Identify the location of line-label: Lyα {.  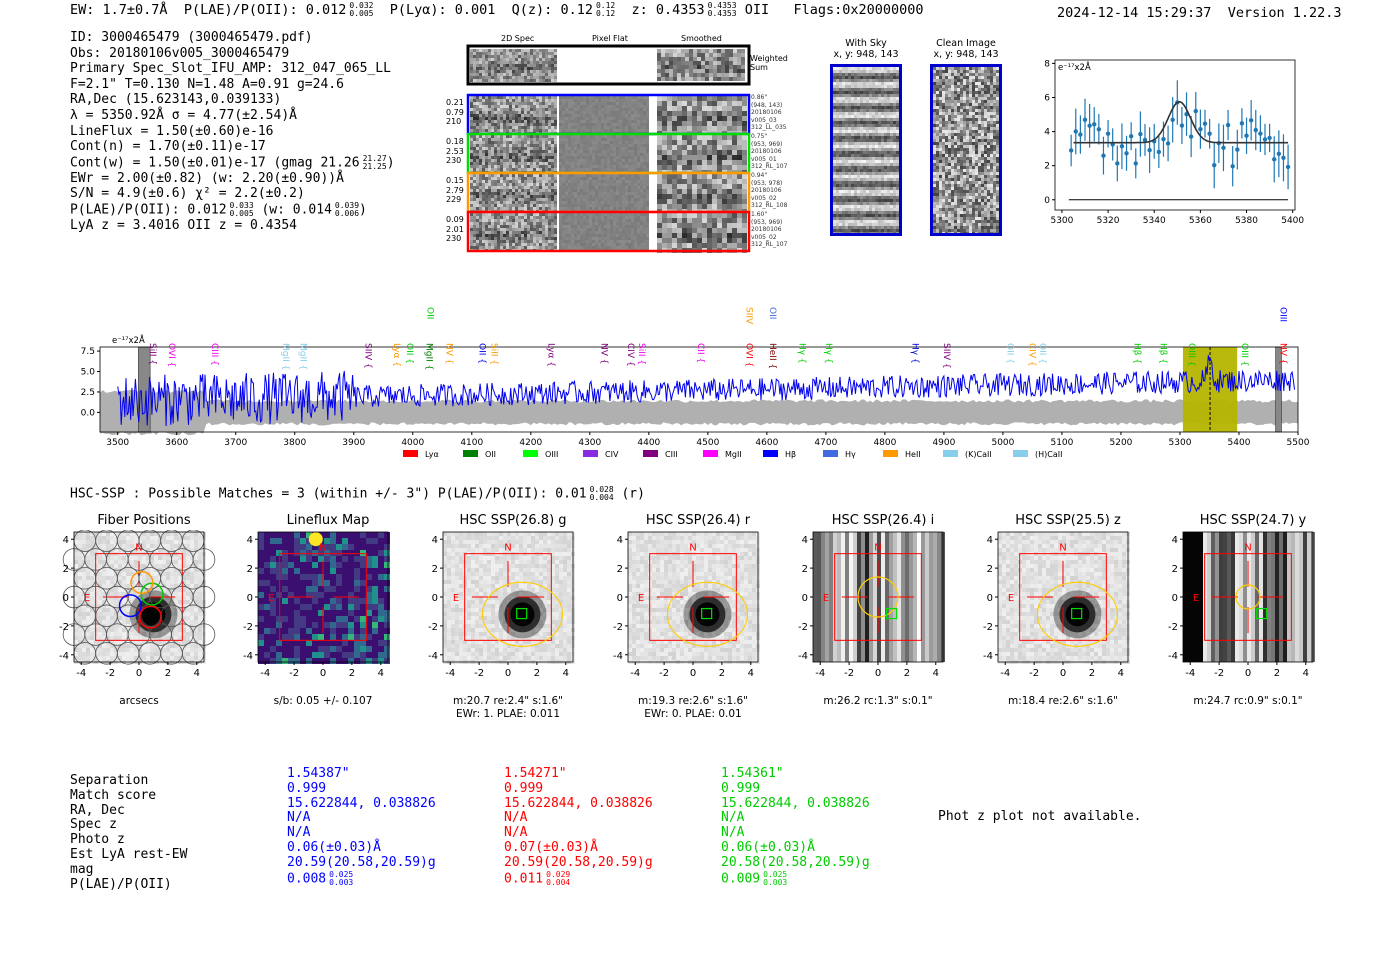
(551, 355).